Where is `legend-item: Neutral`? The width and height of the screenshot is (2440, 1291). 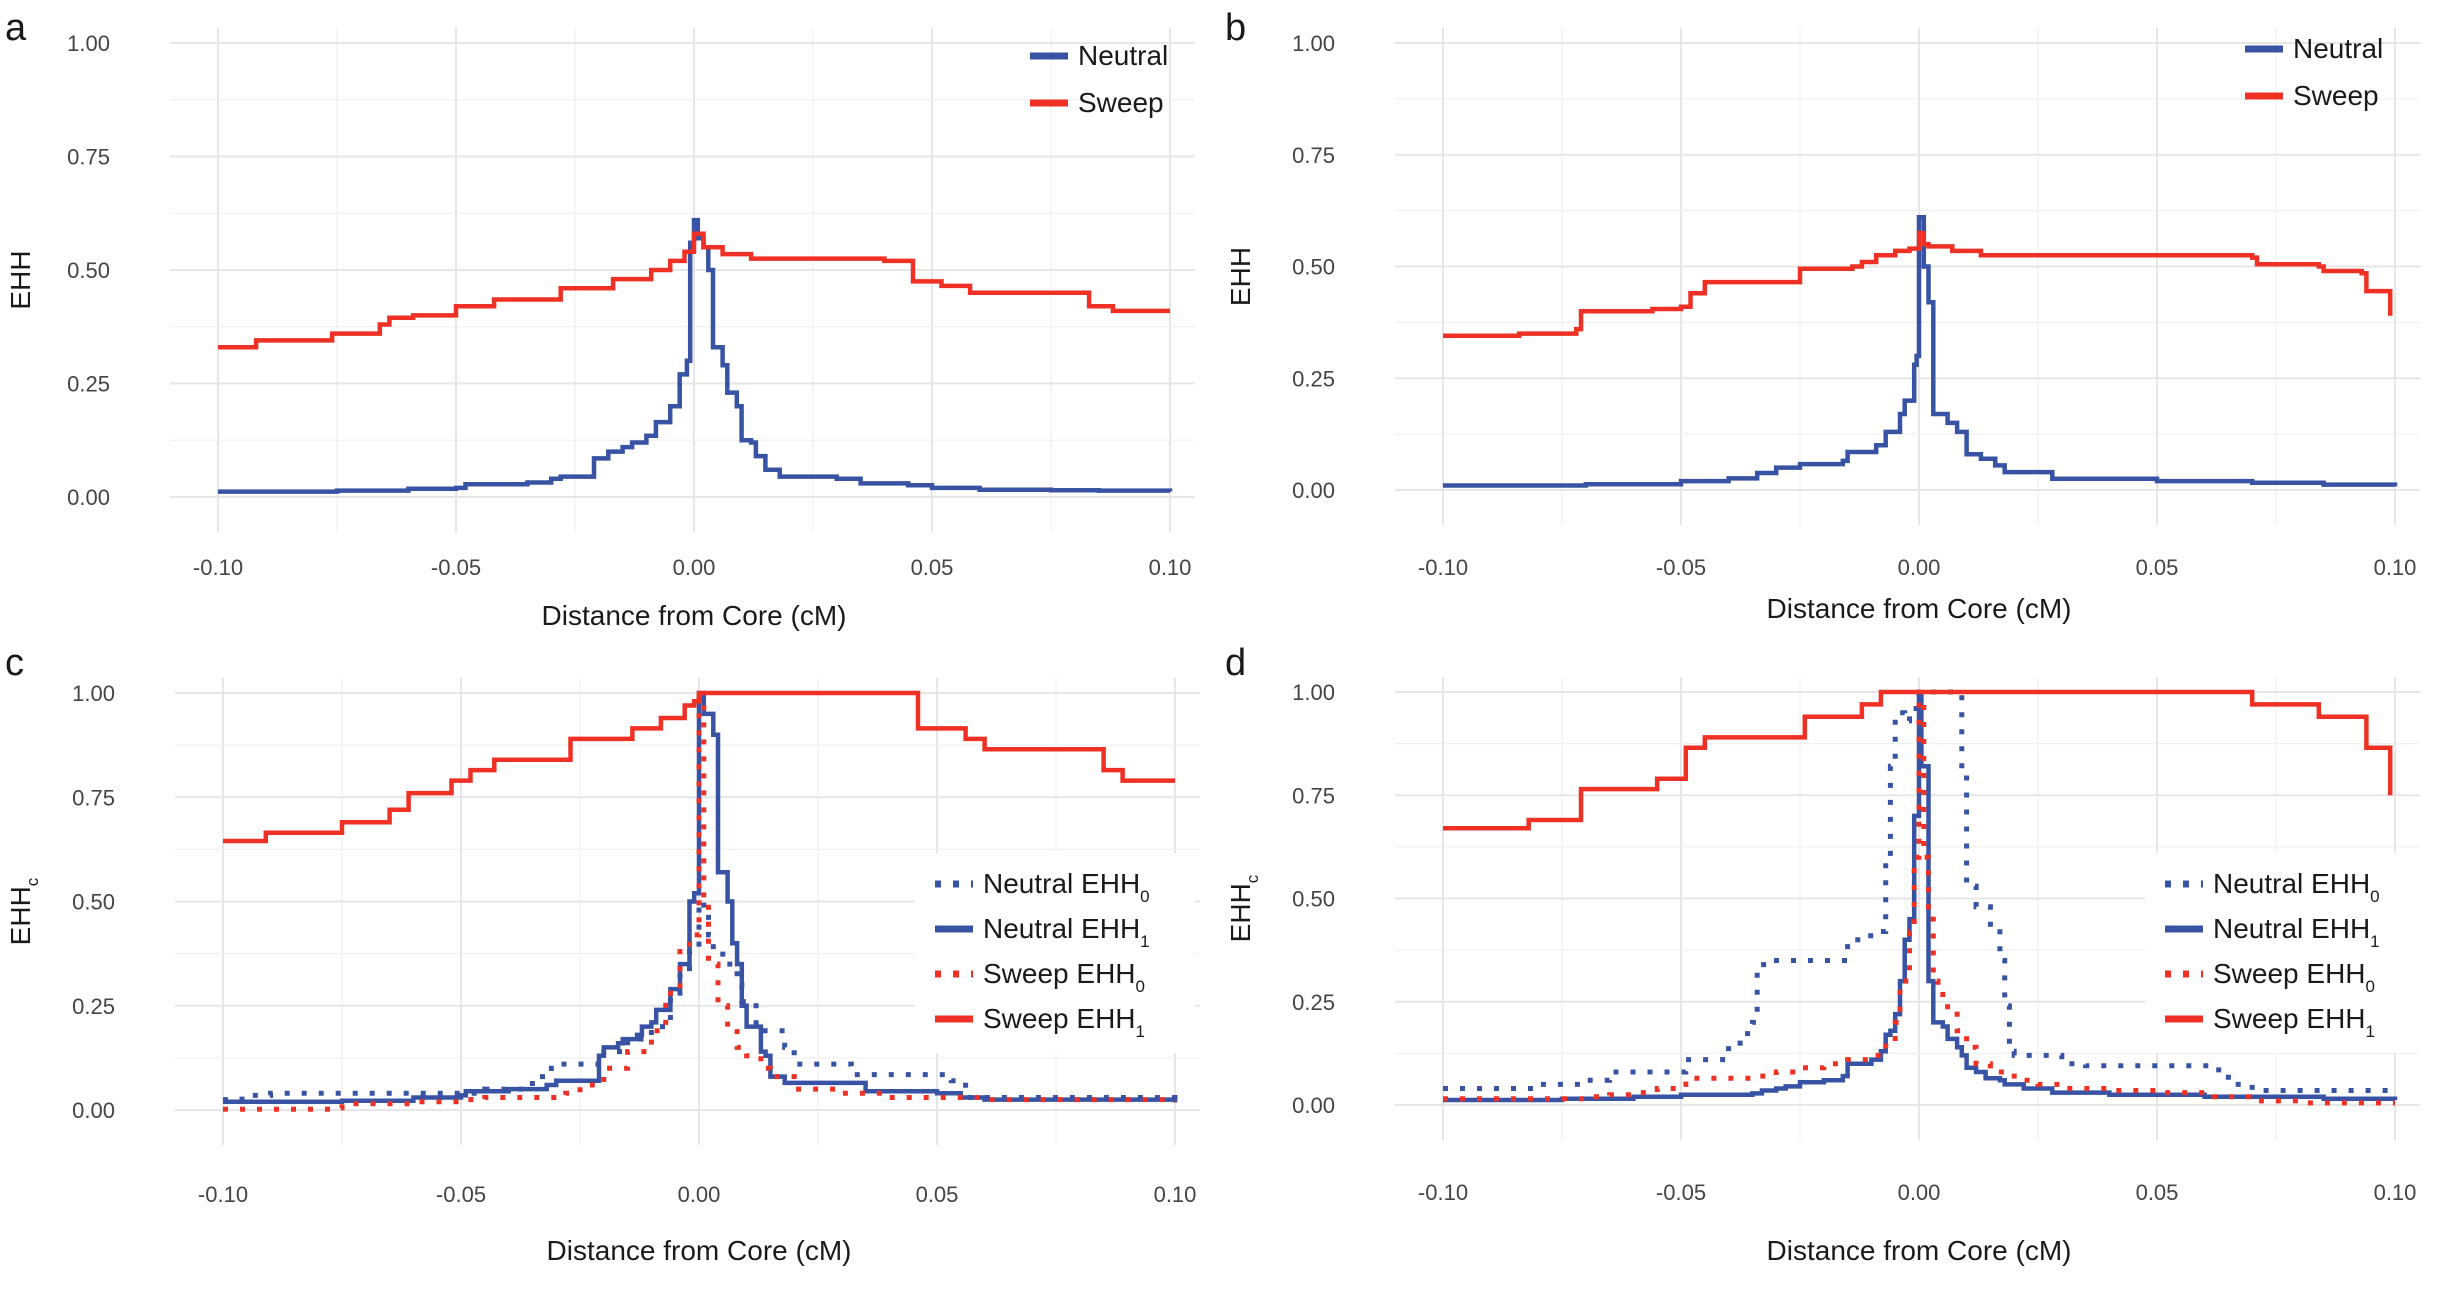
legend-item: Neutral is located at coordinates (2314, 48).